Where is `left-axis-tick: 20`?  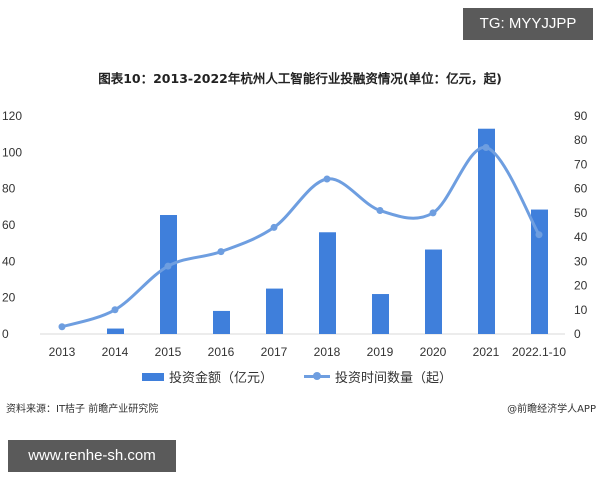 left-axis-tick: 20 is located at coordinates (9, 298).